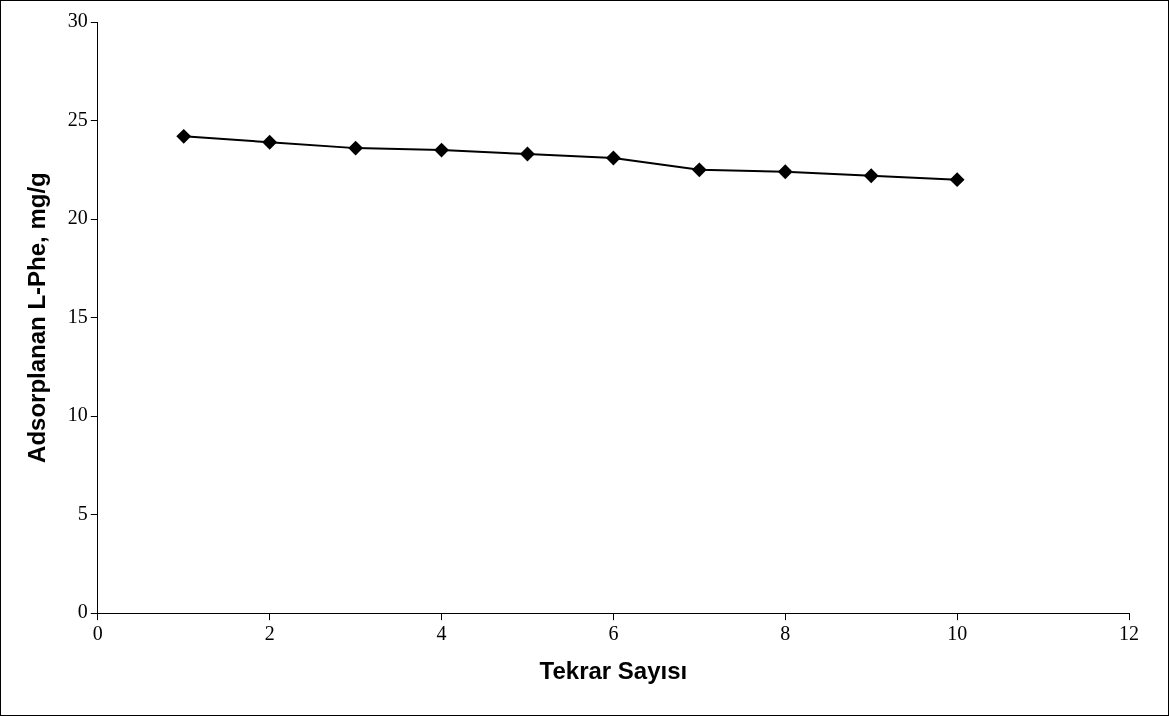  What do you see at coordinates (1129, 633) in the screenshot?
I see `x-tick-label: 12` at bounding box center [1129, 633].